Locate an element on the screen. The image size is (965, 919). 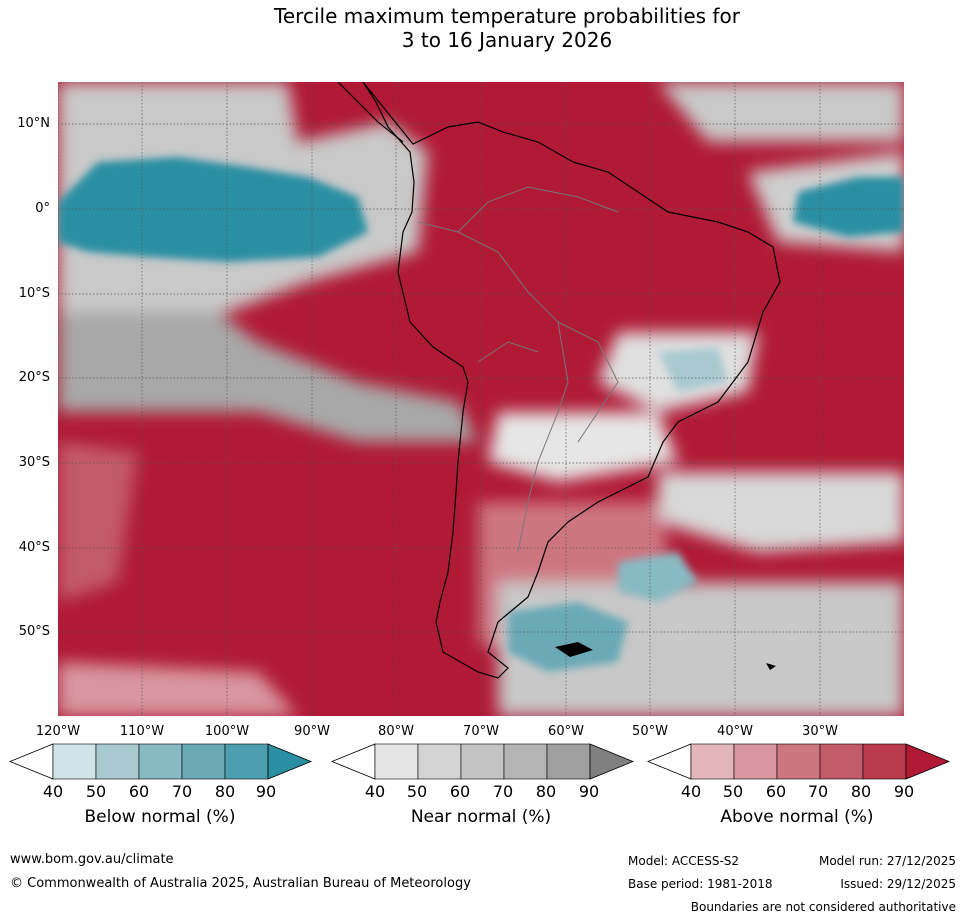
lon-label-120w: 120°W is located at coordinates (58, 731).